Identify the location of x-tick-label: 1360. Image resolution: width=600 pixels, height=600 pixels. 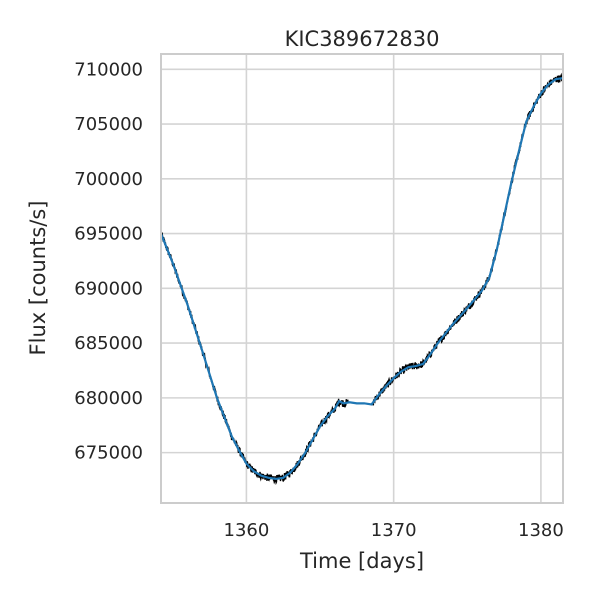
(247, 530).